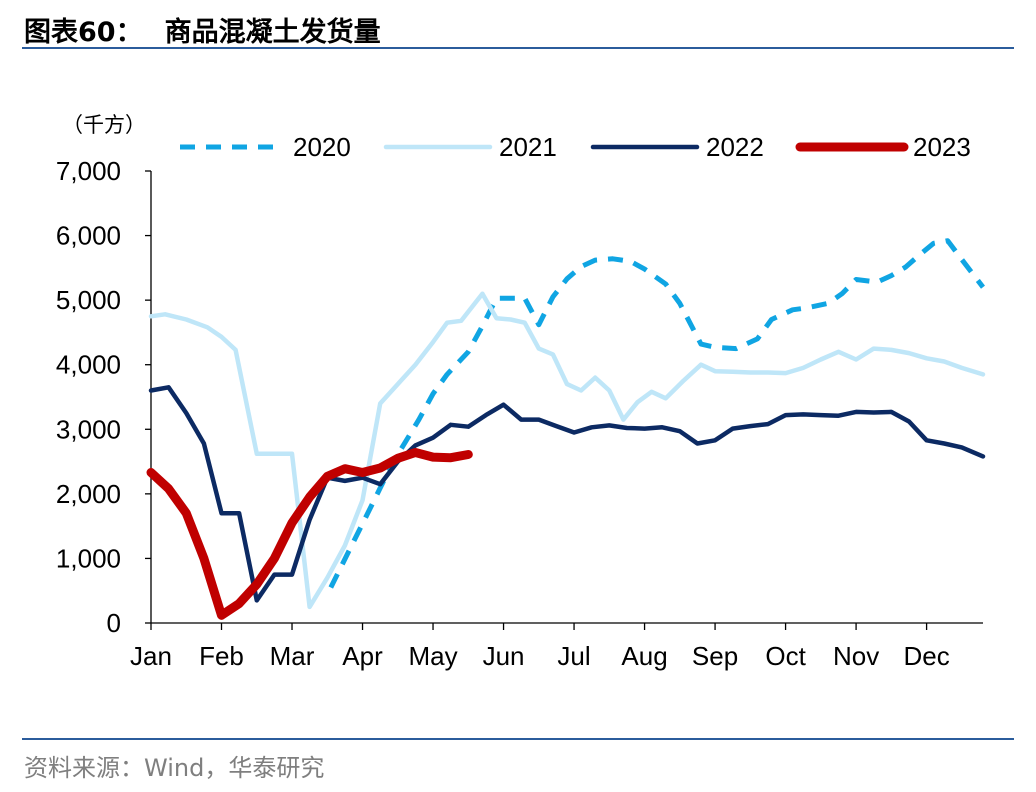 The width and height of the screenshot is (1036, 792). What do you see at coordinates (88, 365) in the screenshot?
I see `y-tick-label: 4,000` at bounding box center [88, 365].